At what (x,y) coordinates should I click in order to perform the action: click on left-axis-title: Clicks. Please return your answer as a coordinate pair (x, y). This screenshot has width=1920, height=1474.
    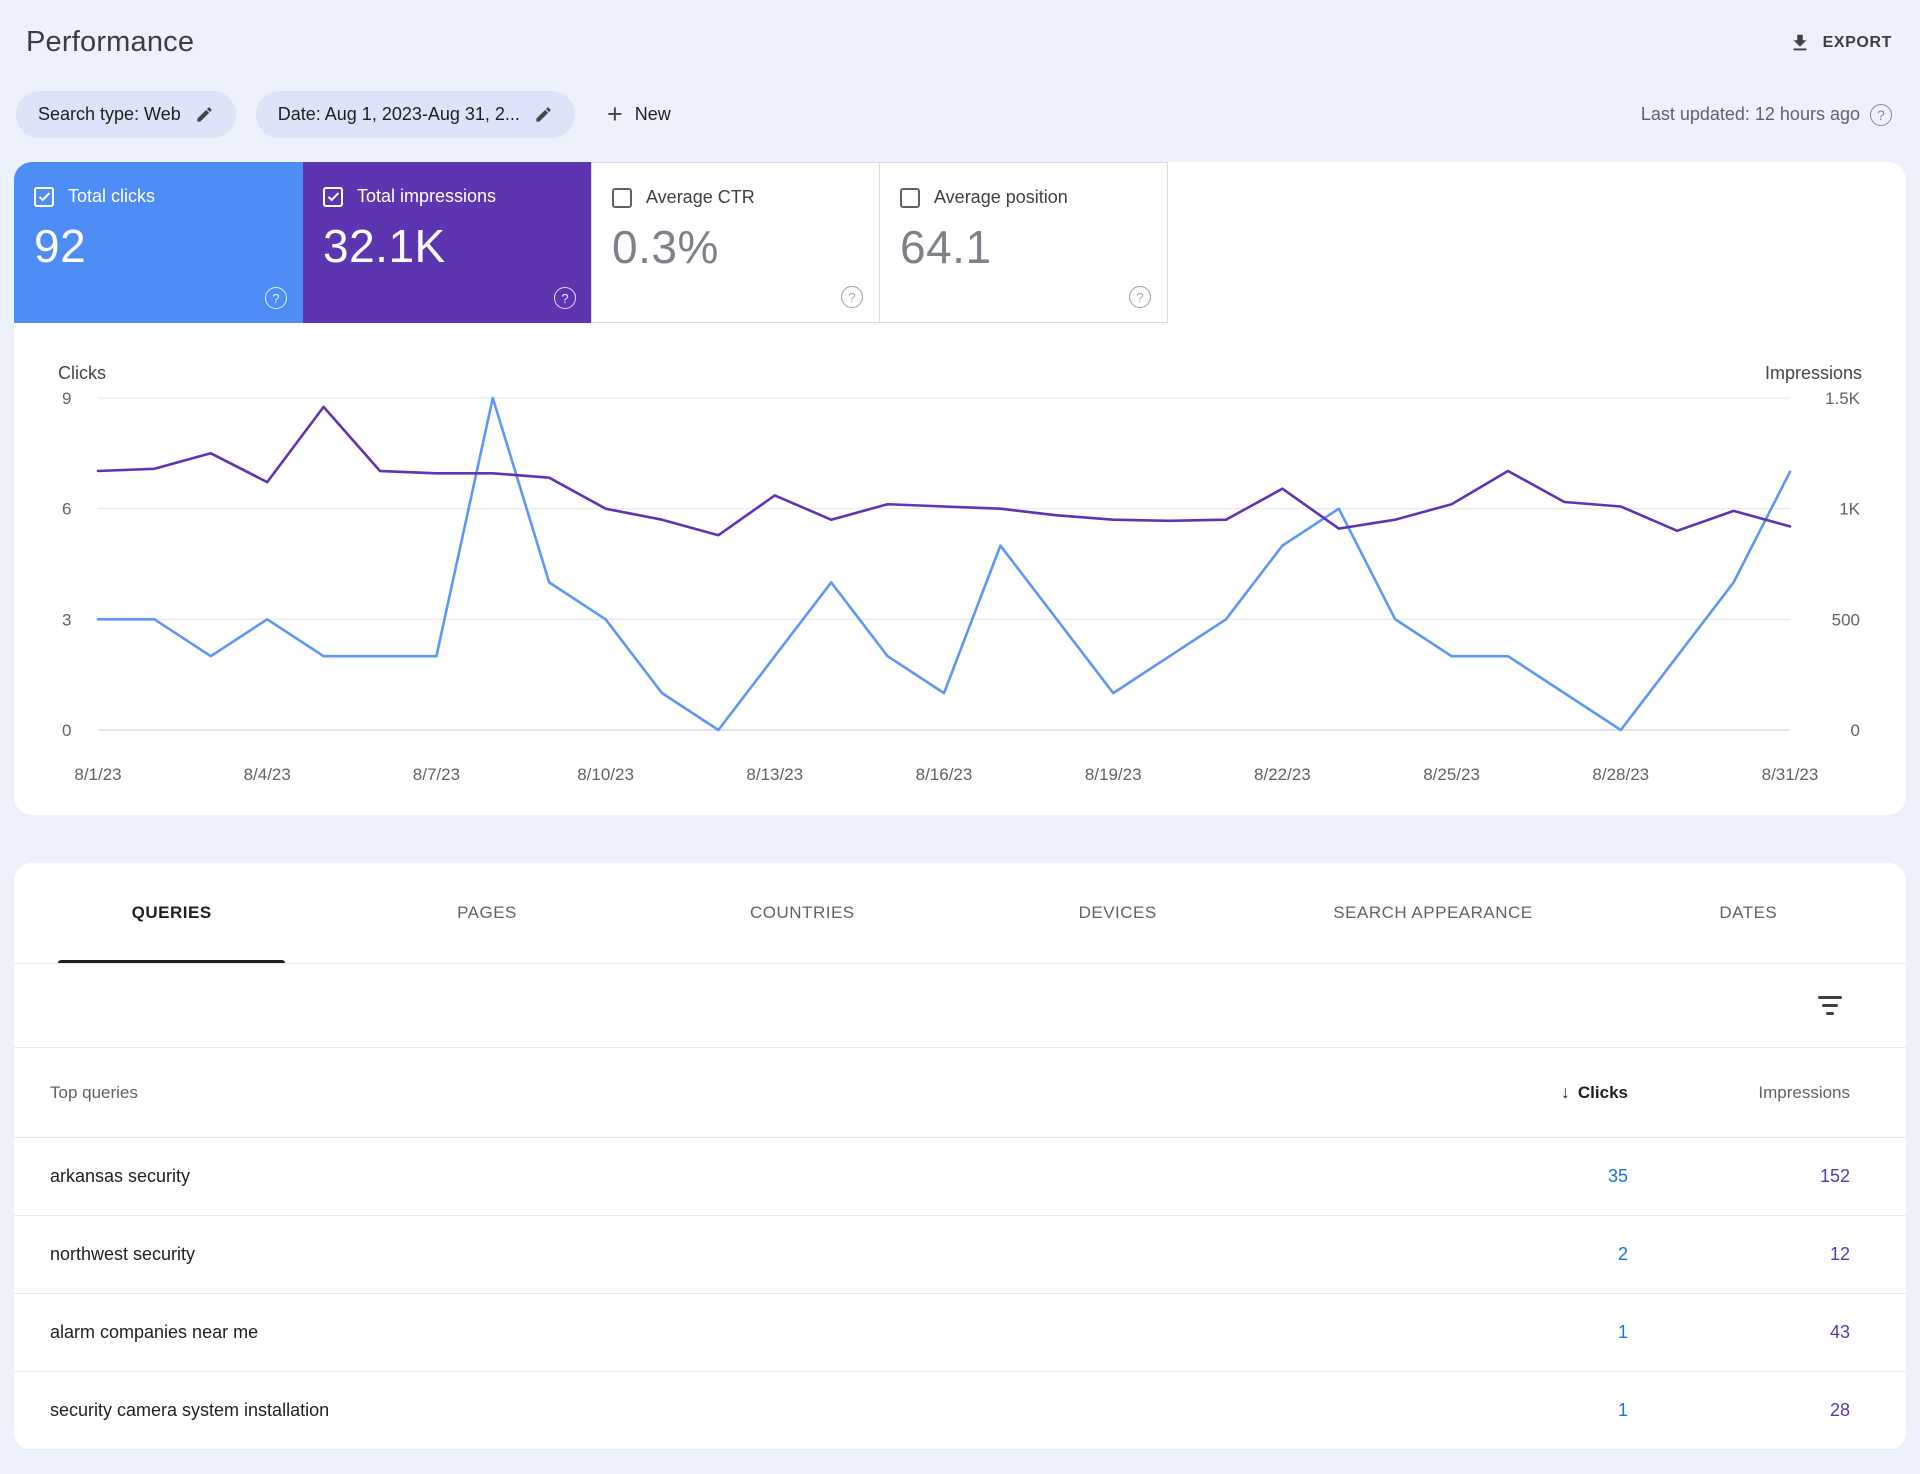
    Looking at the image, I should click on (82, 373).